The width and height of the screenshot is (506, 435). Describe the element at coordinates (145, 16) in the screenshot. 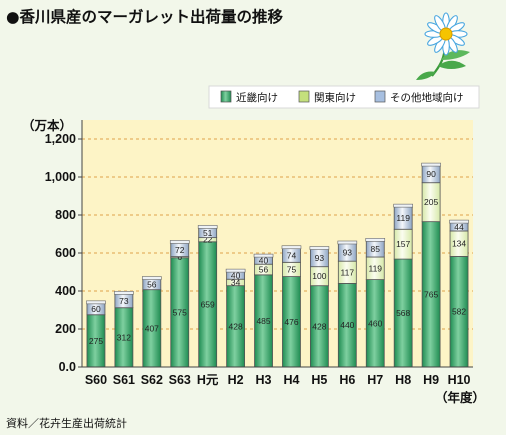

I see `chart-title: ●香川県産のマーガレット出荷量の推移` at that location.